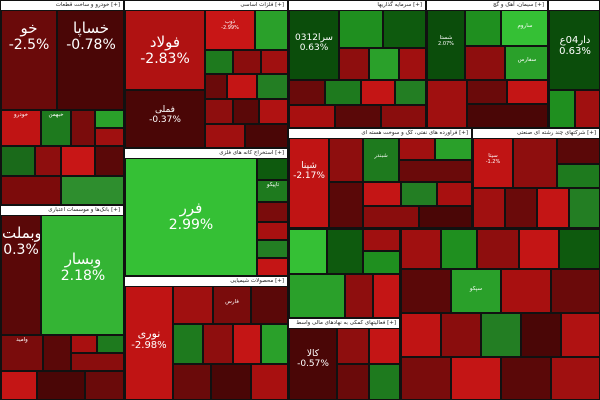 This screenshot has width=600, height=400. What do you see at coordinates (574, 50) in the screenshot?
I see `tile-dar04a: دار04ع 0.63%` at bounding box center [574, 50].